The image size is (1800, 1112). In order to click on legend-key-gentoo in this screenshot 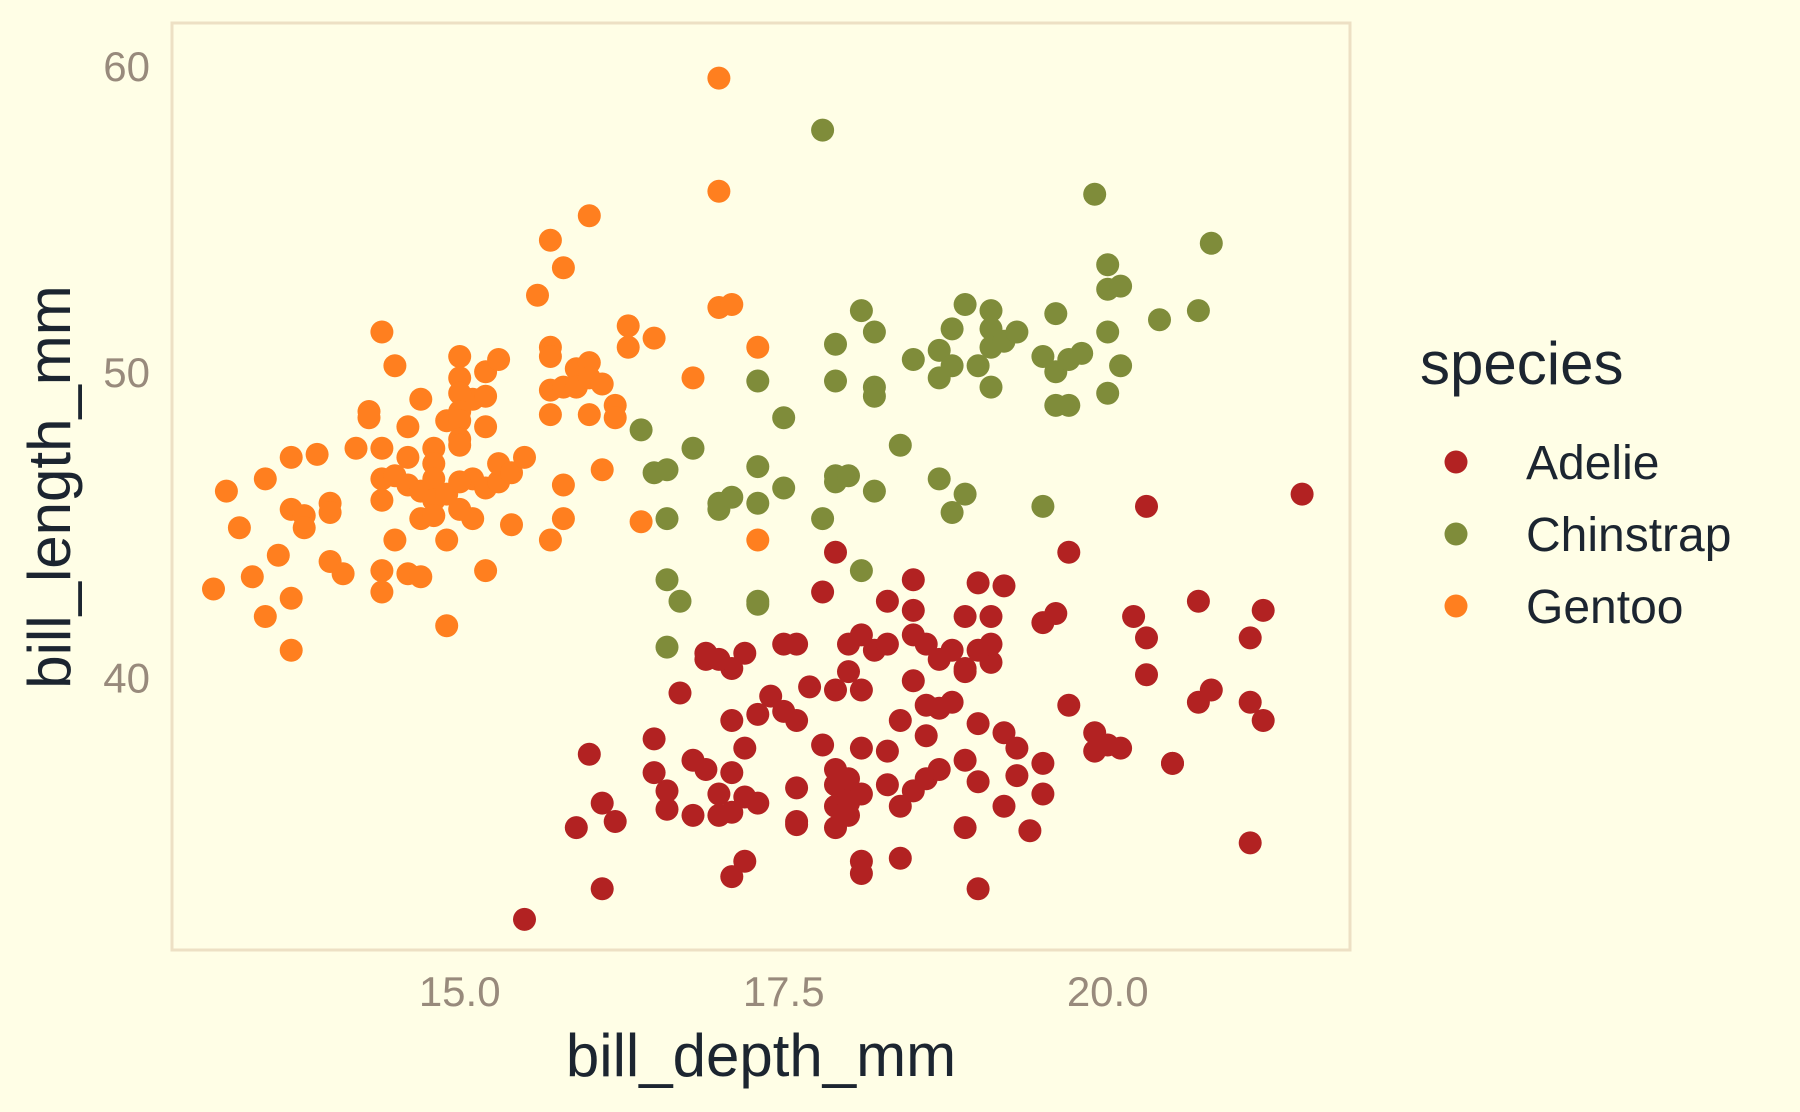, I will do `click(1456, 606)`.